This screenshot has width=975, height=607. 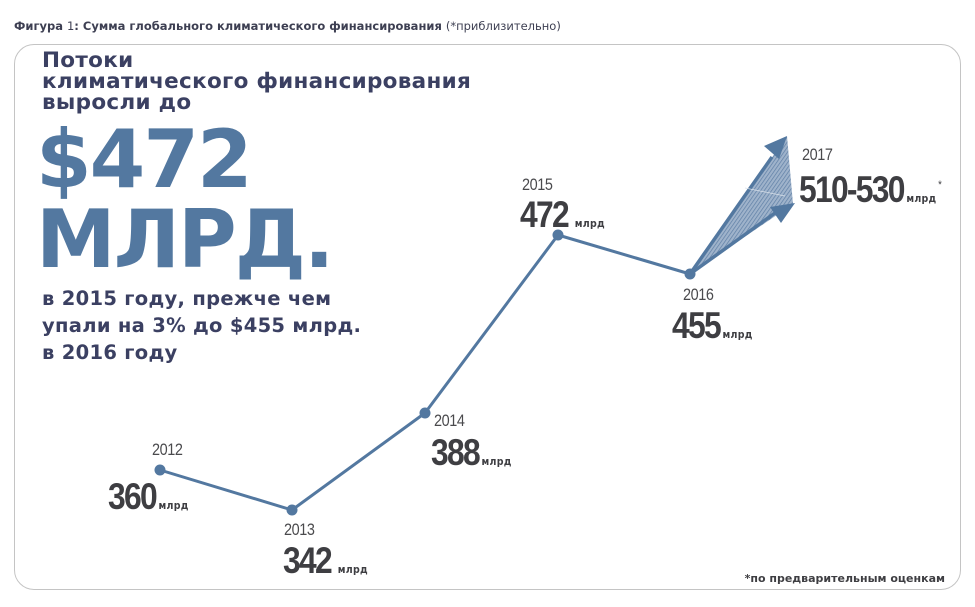 I want to click on arrow-up-right-icon, so click(x=782, y=213).